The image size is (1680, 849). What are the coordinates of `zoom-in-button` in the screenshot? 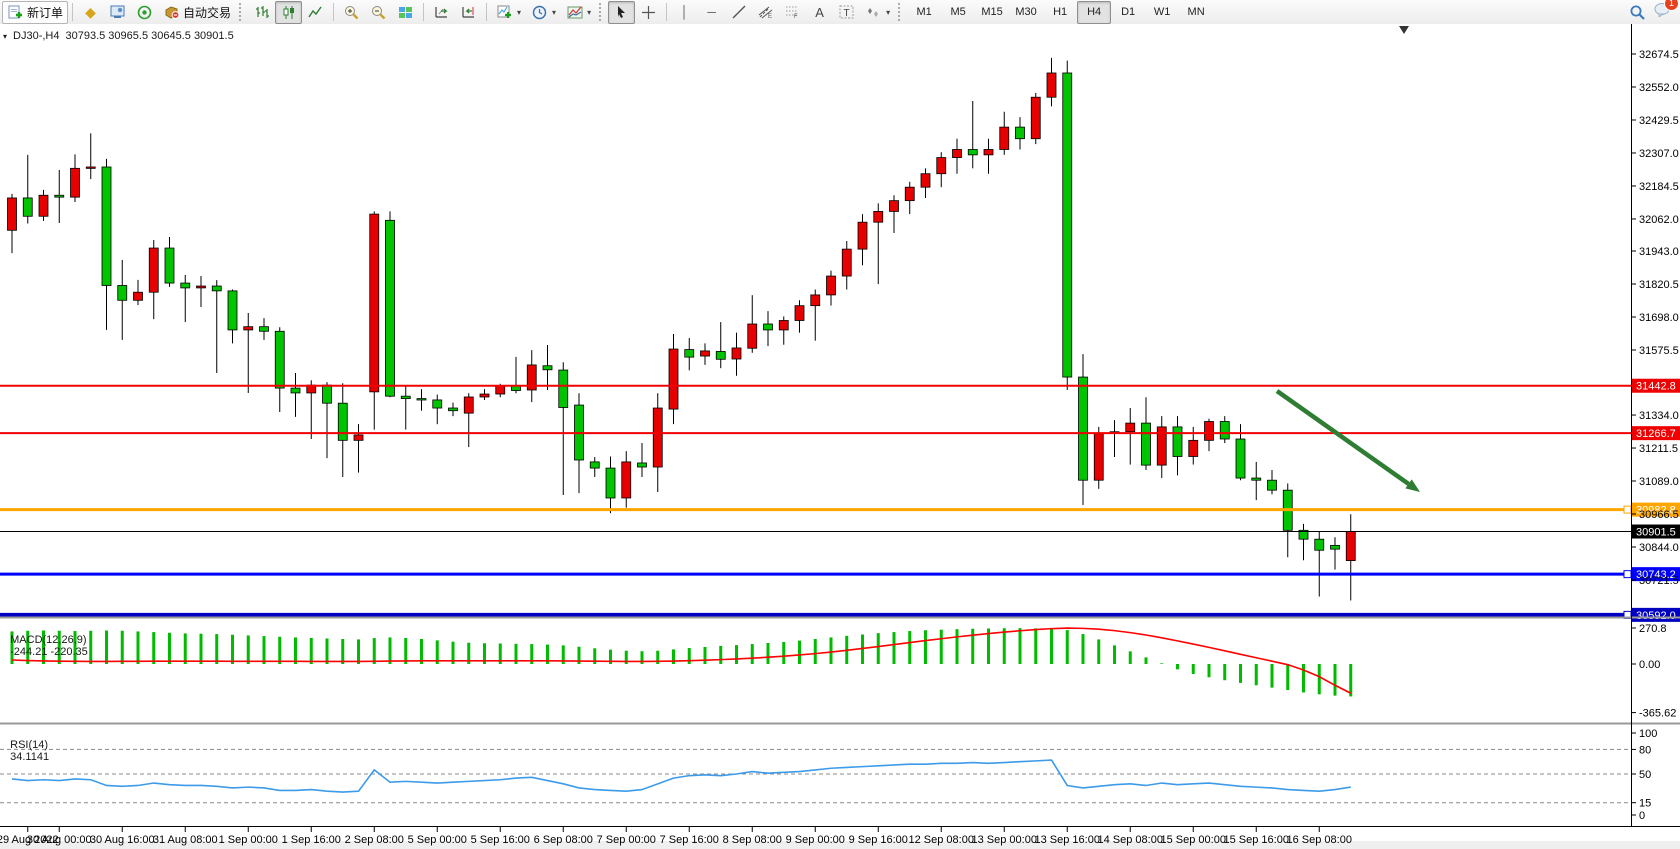 It's located at (351, 12).